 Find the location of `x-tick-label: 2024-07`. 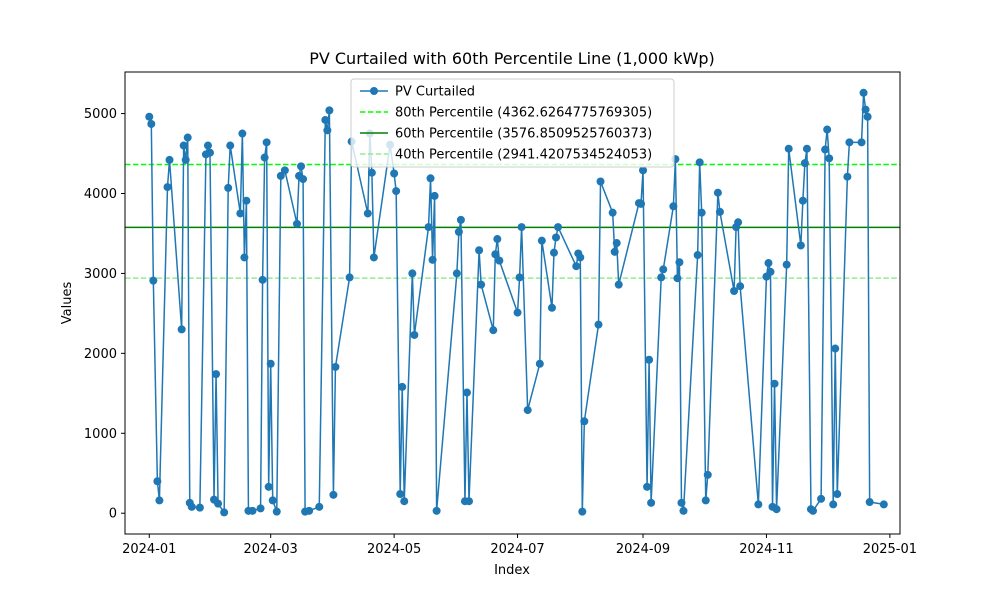

x-tick-label: 2024-07 is located at coordinates (517, 549).